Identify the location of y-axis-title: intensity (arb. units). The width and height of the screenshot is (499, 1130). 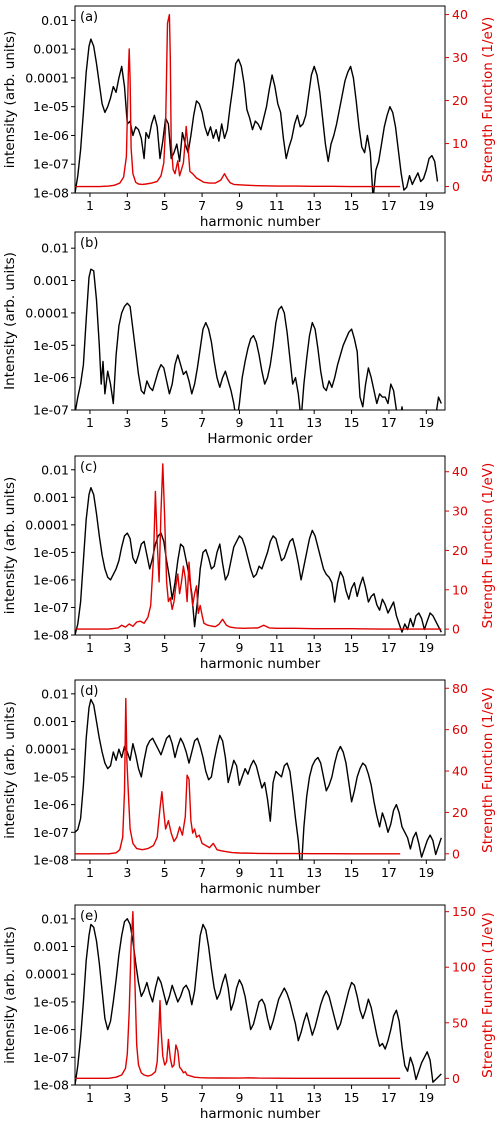
(10, 995).